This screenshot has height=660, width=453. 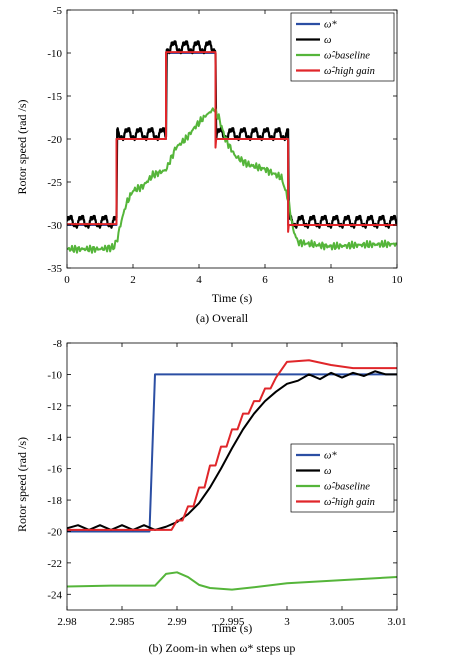 What do you see at coordinates (396, 622) in the screenshot?
I see `x-tick-label: 3.01` at bounding box center [396, 622].